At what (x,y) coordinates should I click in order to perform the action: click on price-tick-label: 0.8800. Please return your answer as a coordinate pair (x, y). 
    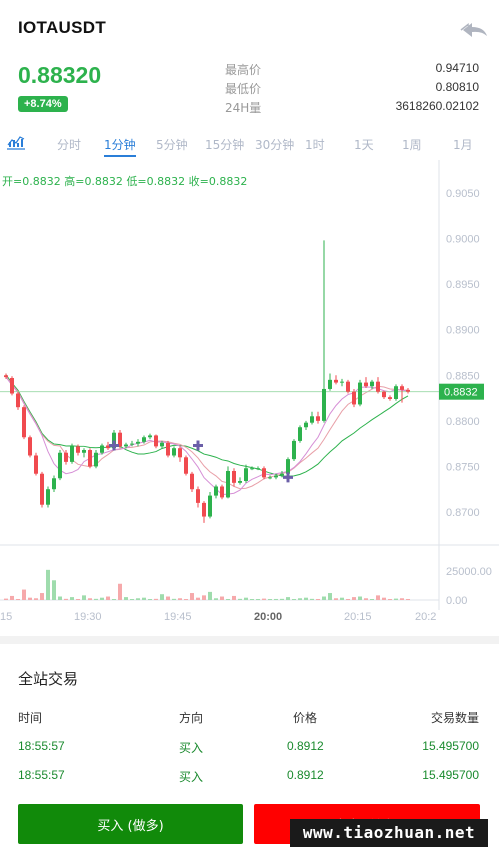
    Looking at the image, I should click on (463, 422).